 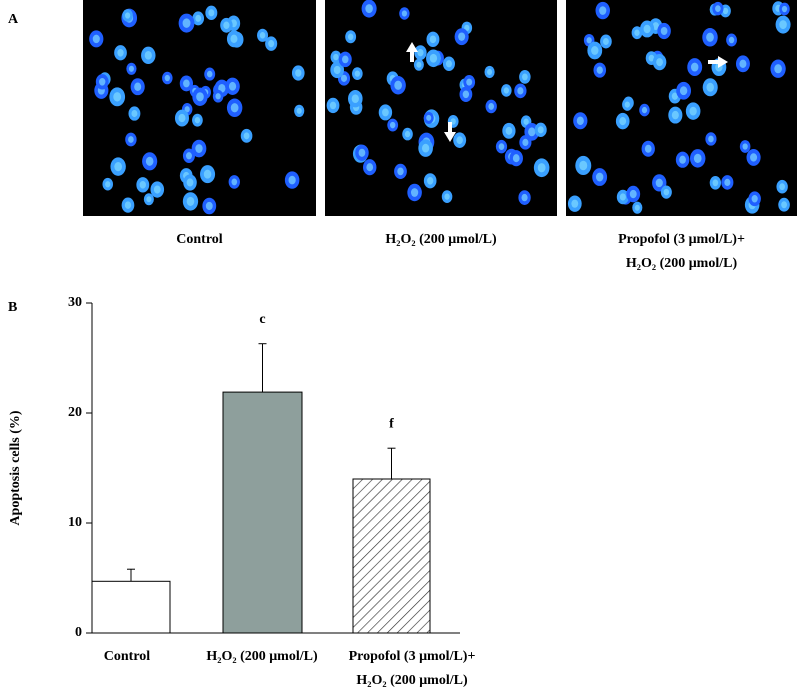 What do you see at coordinates (262, 319) in the screenshot?
I see `annotation: c` at bounding box center [262, 319].